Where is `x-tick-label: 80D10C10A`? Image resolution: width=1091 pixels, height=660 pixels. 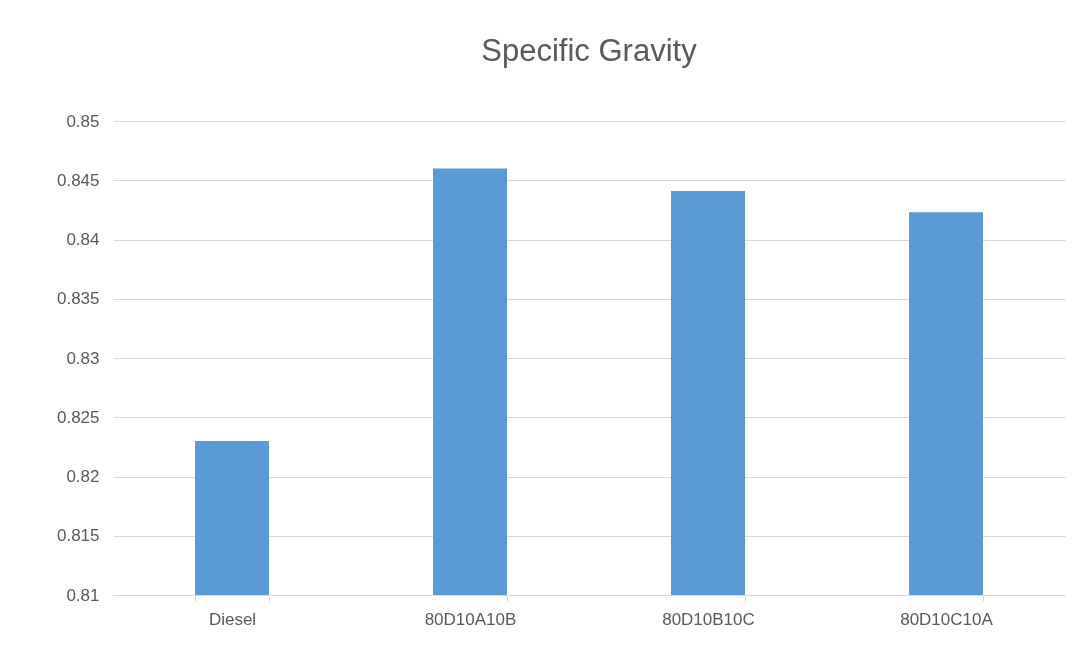 x-tick-label: 80D10C10A is located at coordinates (947, 619).